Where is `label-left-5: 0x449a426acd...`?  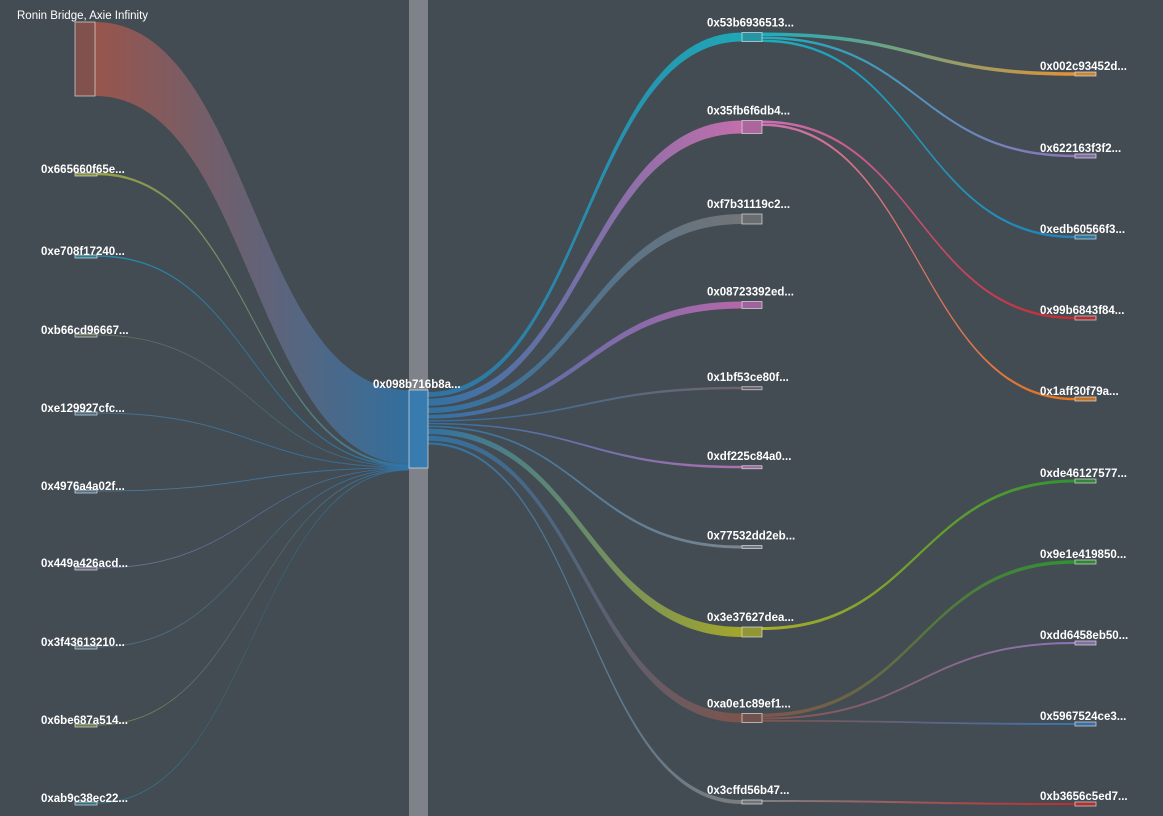 label-left-5: 0x449a426acd... is located at coordinates (84, 564).